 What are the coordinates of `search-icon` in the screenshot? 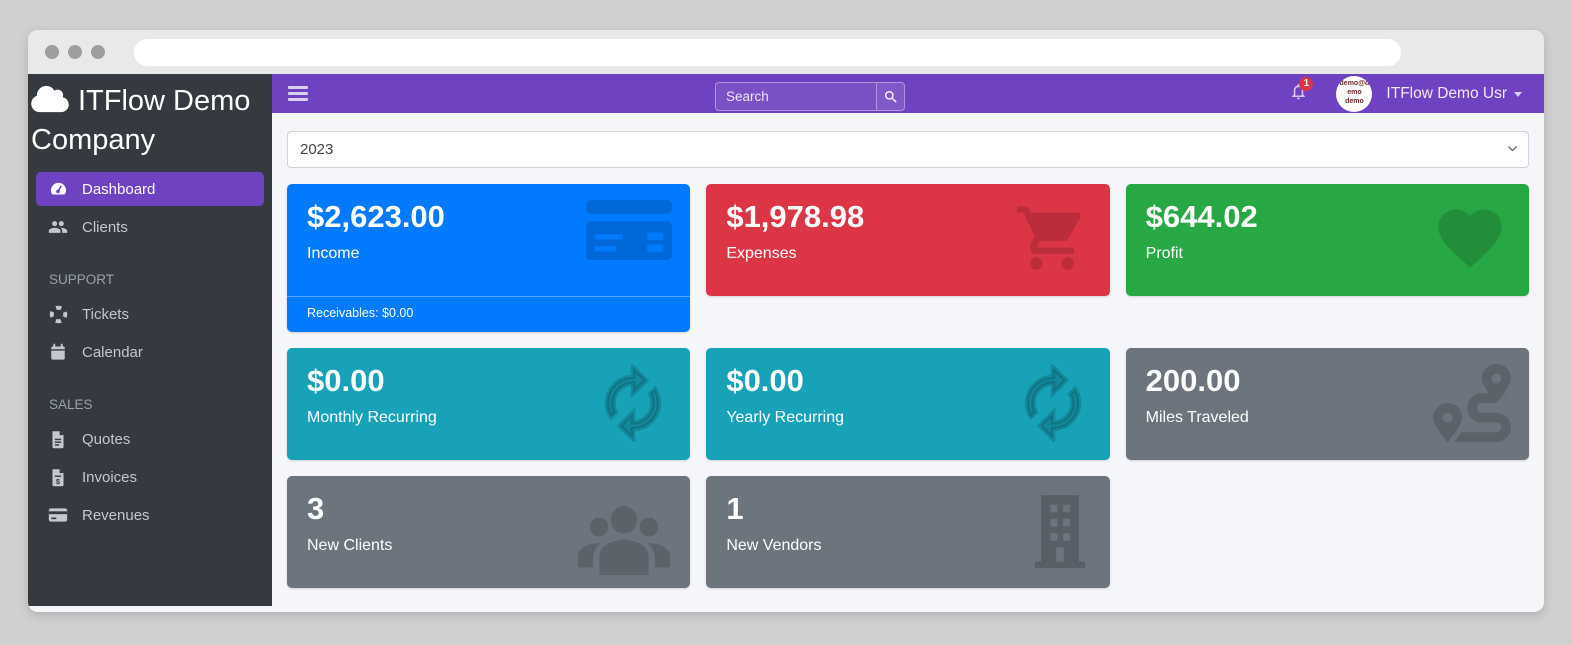 It's located at (890, 96).